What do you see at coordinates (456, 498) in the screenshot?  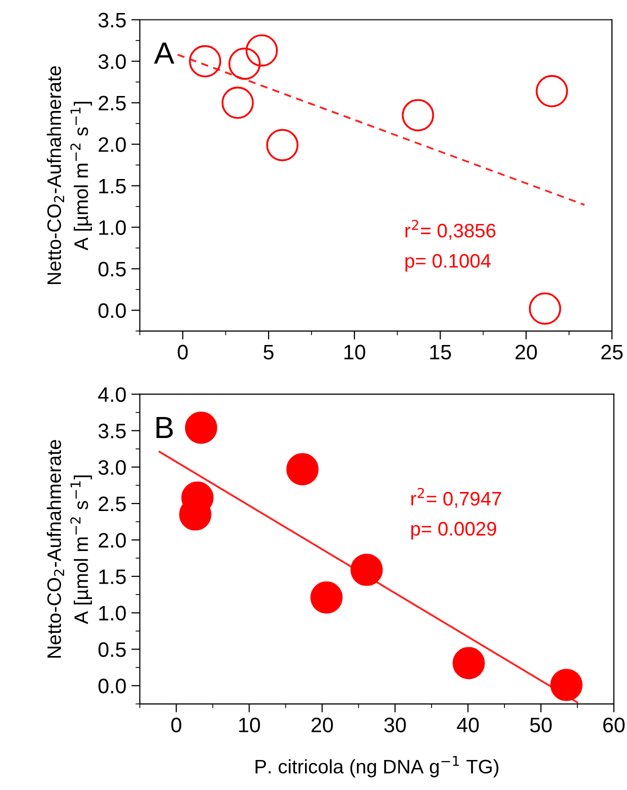 I see `annotation: r$^{2}$= 0,7947` at bounding box center [456, 498].